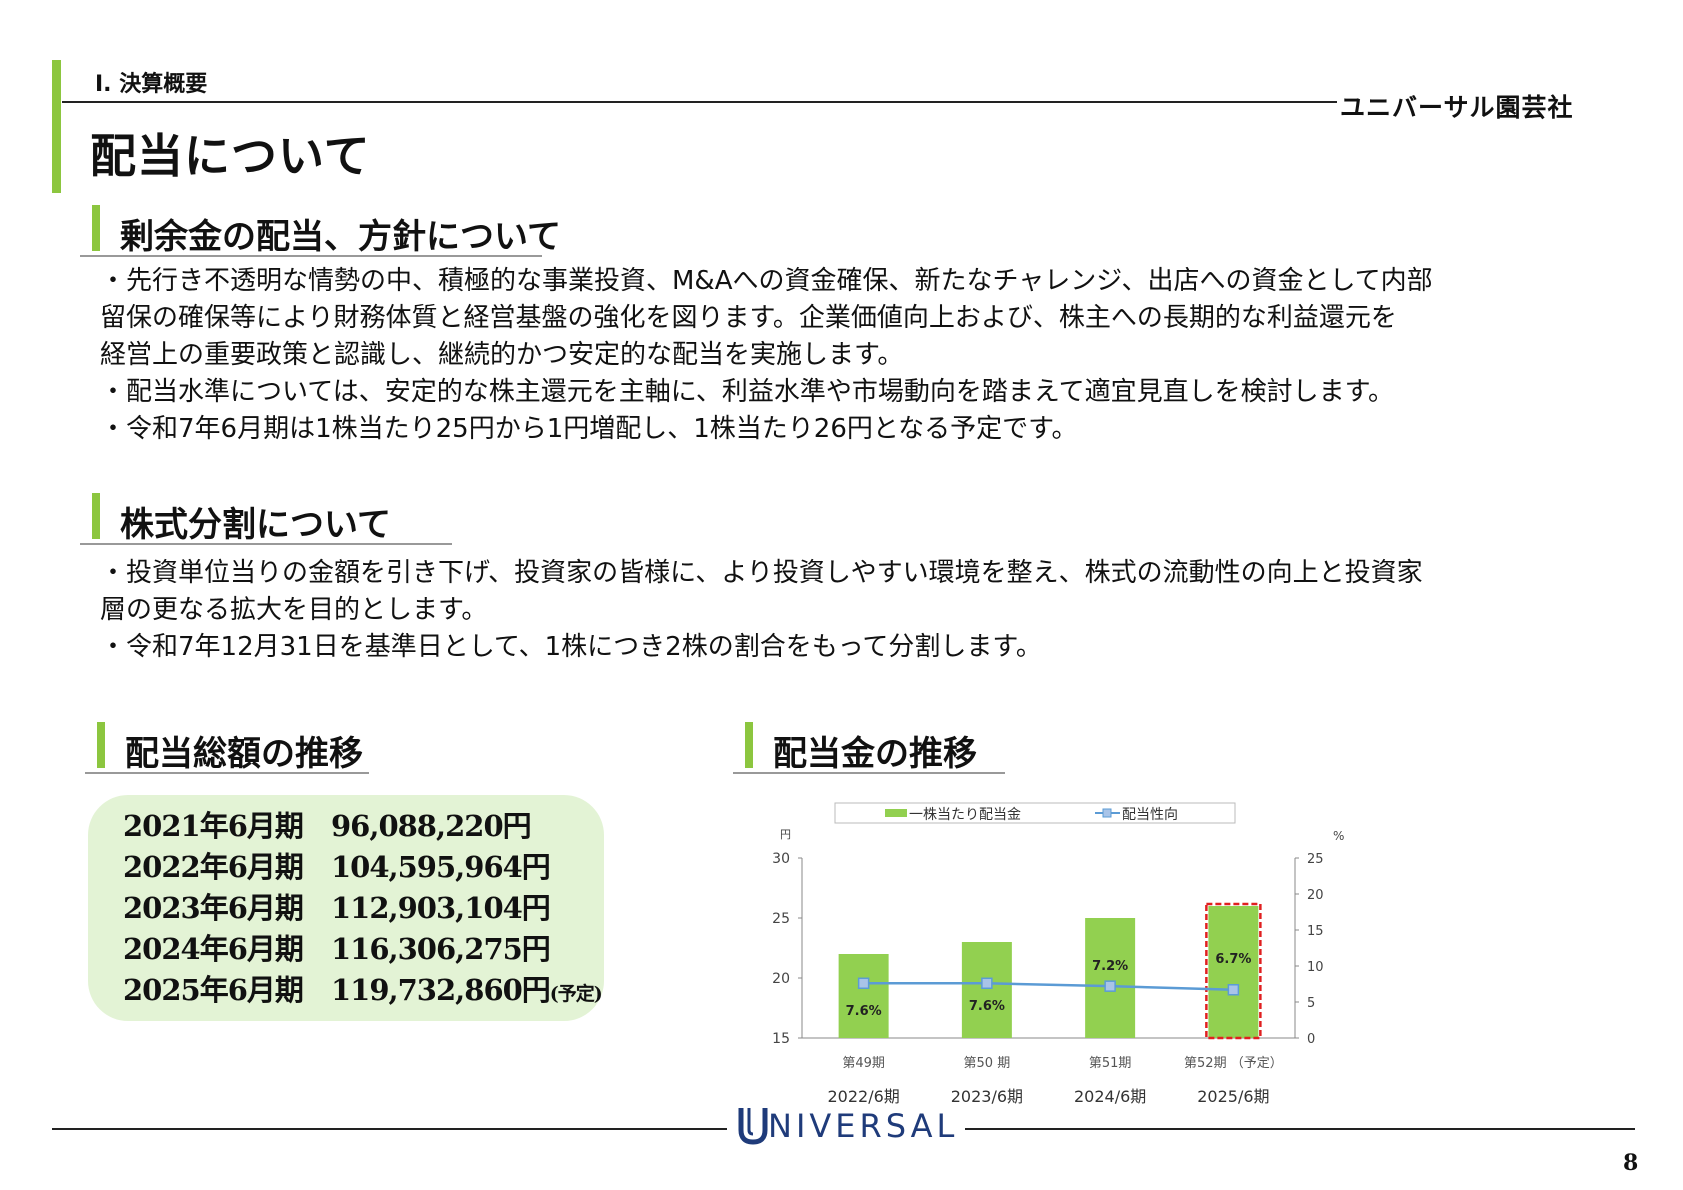 The image size is (1683, 1190). Describe the element at coordinates (1150, 815) in the screenshot. I see `legend-line-label: 配当性向` at that location.